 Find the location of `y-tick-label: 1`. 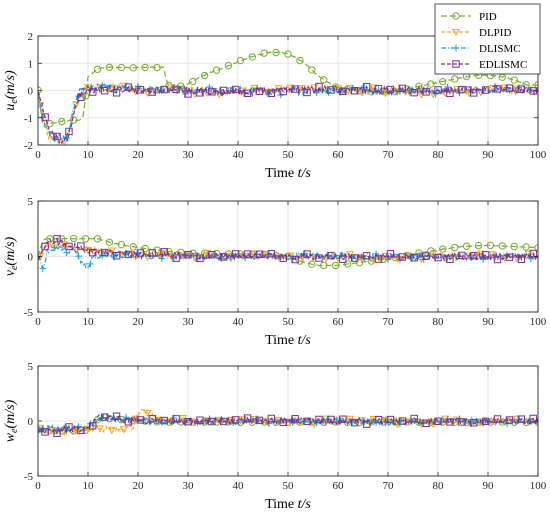

y-tick-label: 1 is located at coordinates (31, 64).